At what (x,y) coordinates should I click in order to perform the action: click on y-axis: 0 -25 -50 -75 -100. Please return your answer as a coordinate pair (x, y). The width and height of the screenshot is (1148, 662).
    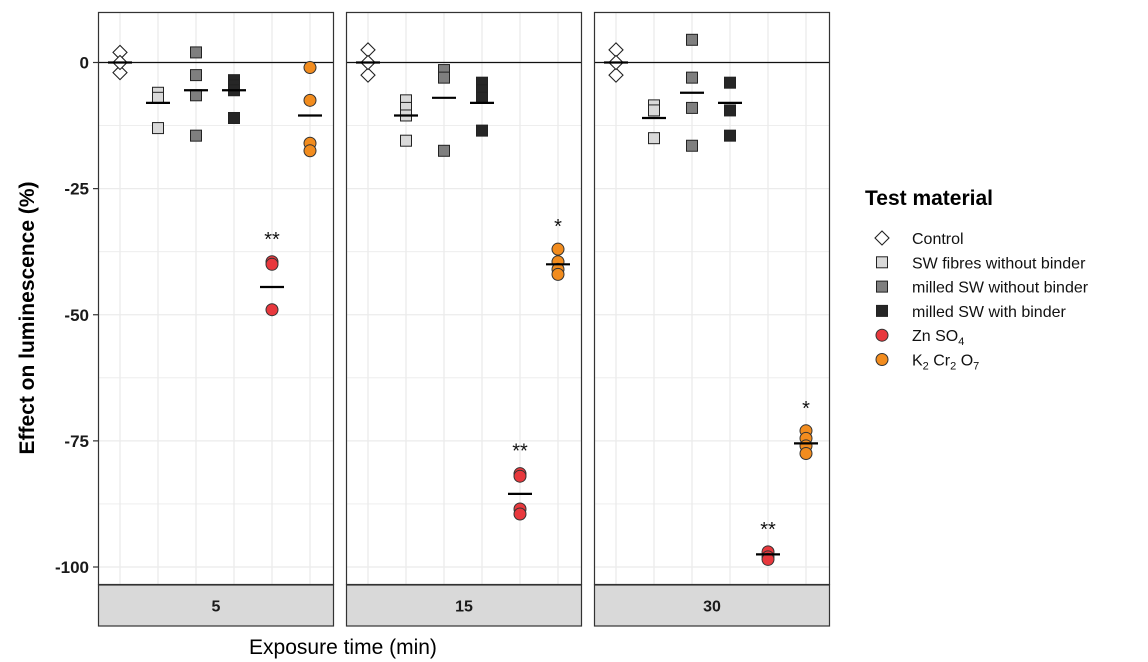
    Looking at the image, I should click on (76, 315).